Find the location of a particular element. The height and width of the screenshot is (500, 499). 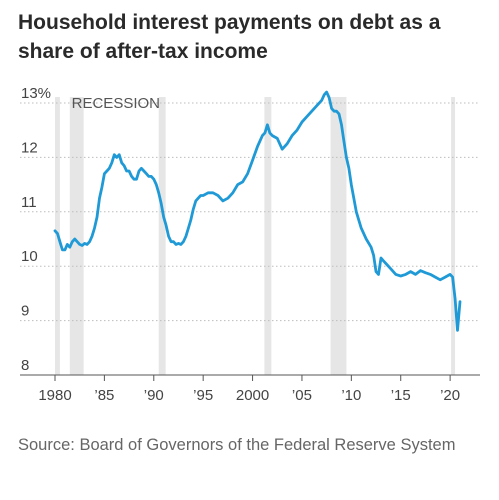

recession-label: RECESSION is located at coordinates (116, 103).